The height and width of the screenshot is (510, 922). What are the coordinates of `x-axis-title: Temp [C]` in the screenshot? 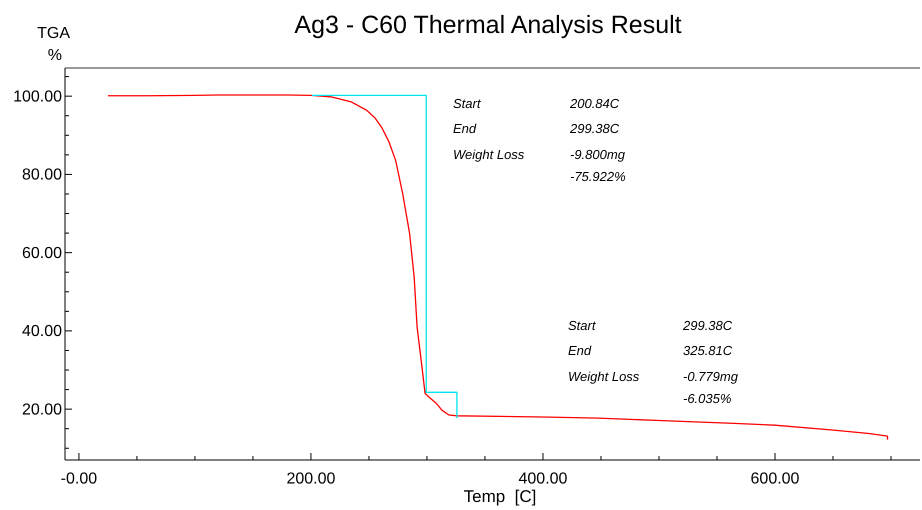 It's located at (500, 496).